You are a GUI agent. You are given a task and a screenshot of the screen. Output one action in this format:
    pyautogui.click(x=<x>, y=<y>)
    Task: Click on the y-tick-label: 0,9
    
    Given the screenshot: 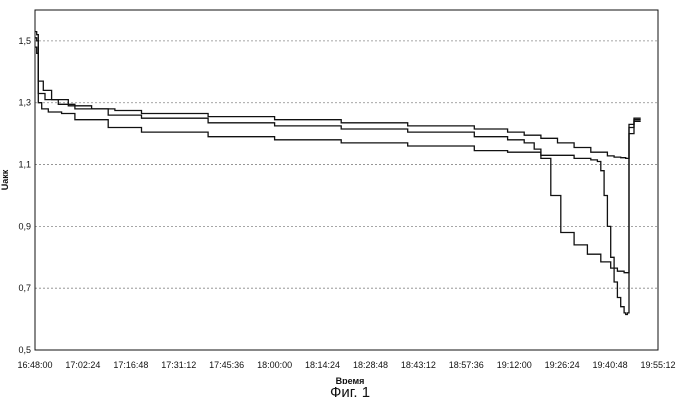 What is the action you would take?
    pyautogui.click(x=24, y=226)
    